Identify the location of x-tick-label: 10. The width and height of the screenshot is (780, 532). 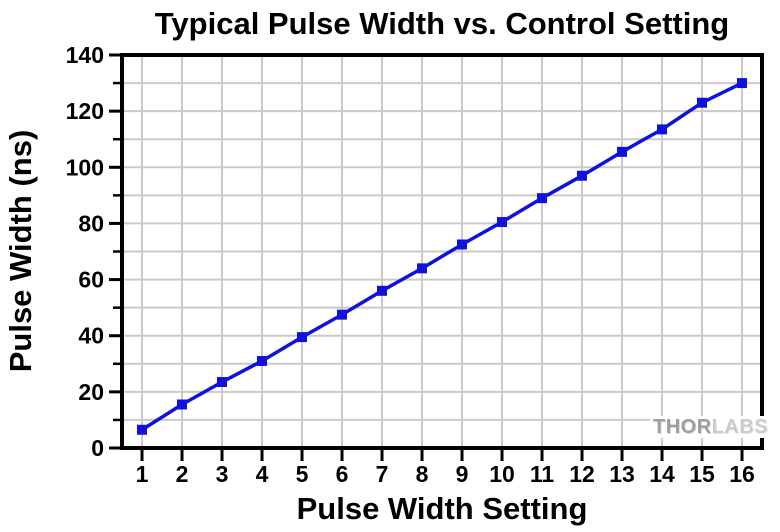
(502, 474).